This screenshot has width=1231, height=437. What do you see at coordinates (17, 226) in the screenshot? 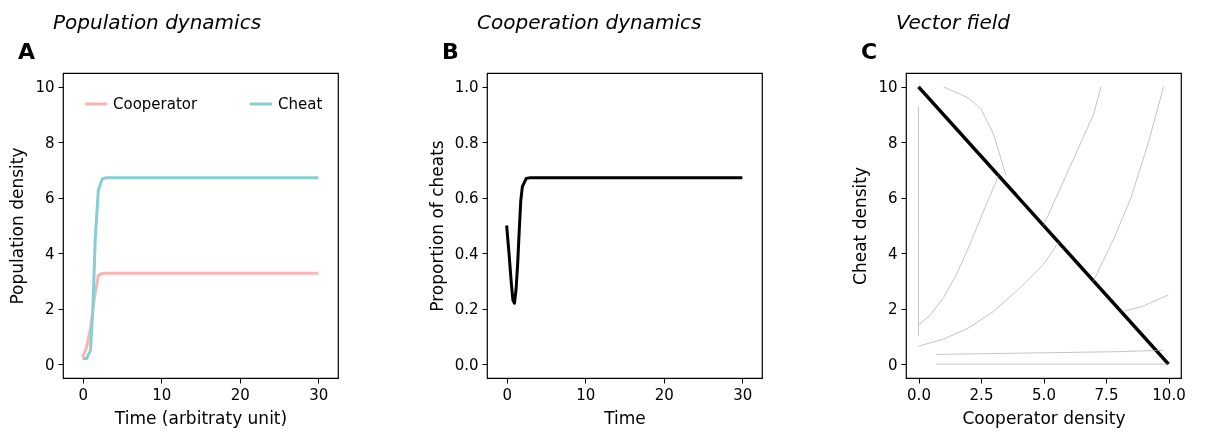
I see `y-axis-title: Population density` at bounding box center [17, 226].